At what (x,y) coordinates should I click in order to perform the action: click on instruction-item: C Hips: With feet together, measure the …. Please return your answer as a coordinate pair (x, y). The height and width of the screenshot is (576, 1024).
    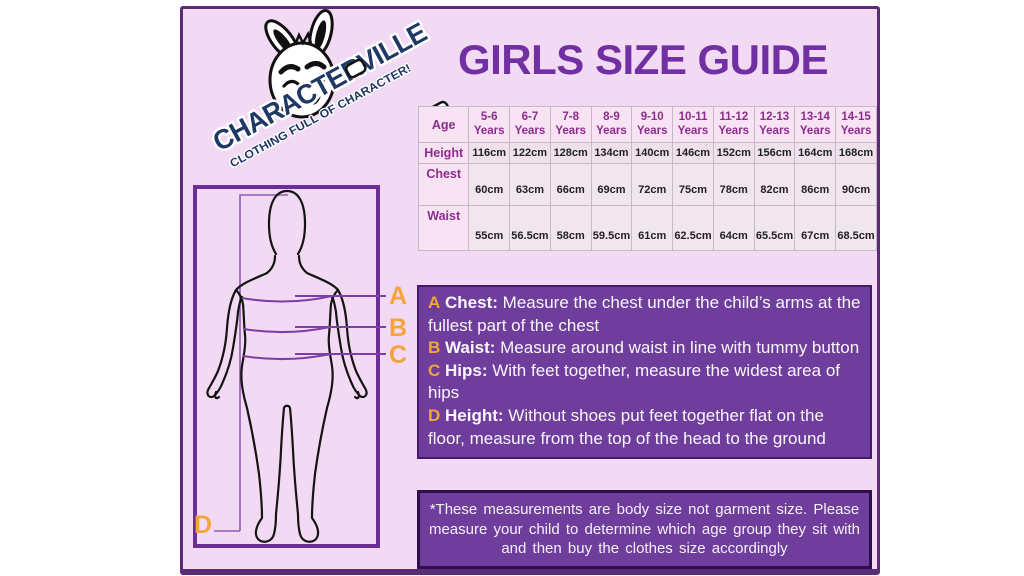
    Looking at the image, I should click on (644, 382).